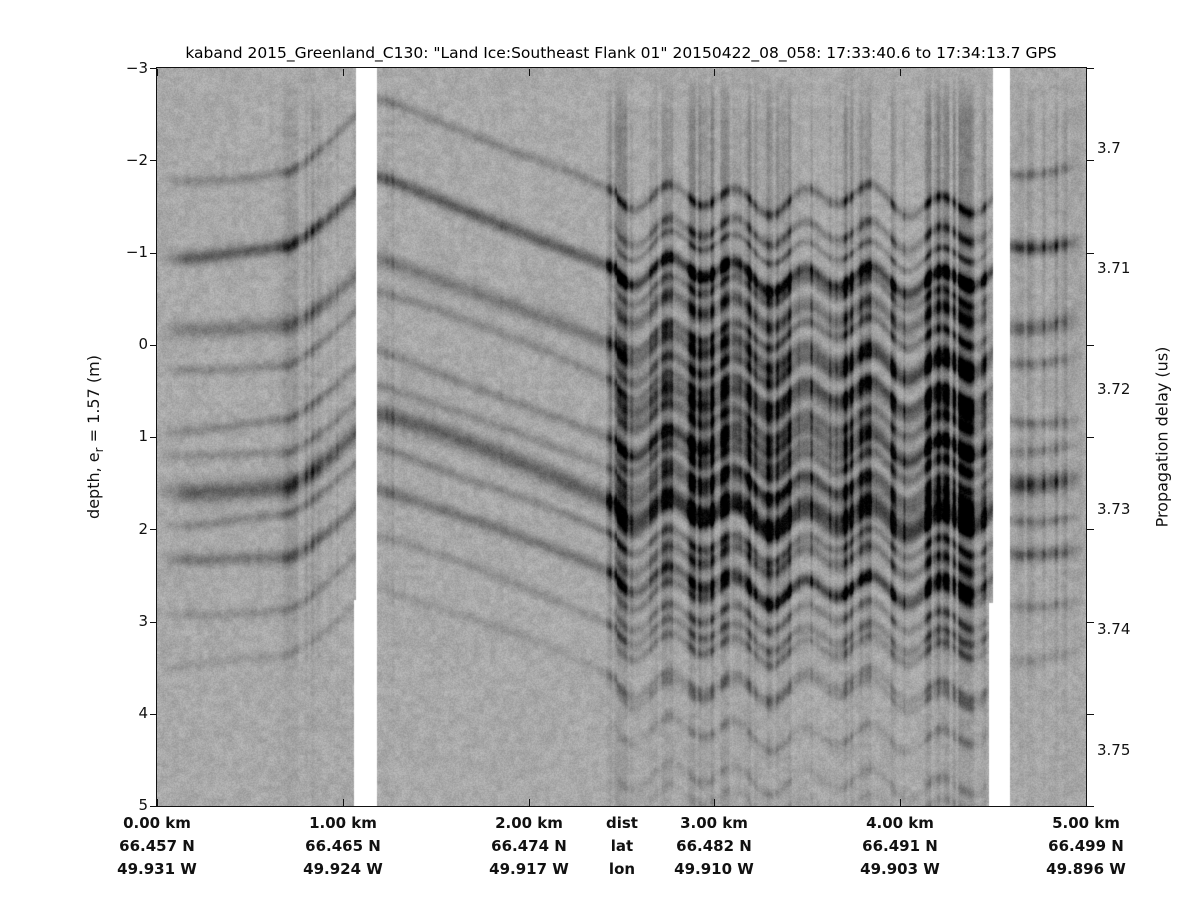  What do you see at coordinates (143, 529) in the screenshot?
I see `depth-tick-label: 2` at bounding box center [143, 529].